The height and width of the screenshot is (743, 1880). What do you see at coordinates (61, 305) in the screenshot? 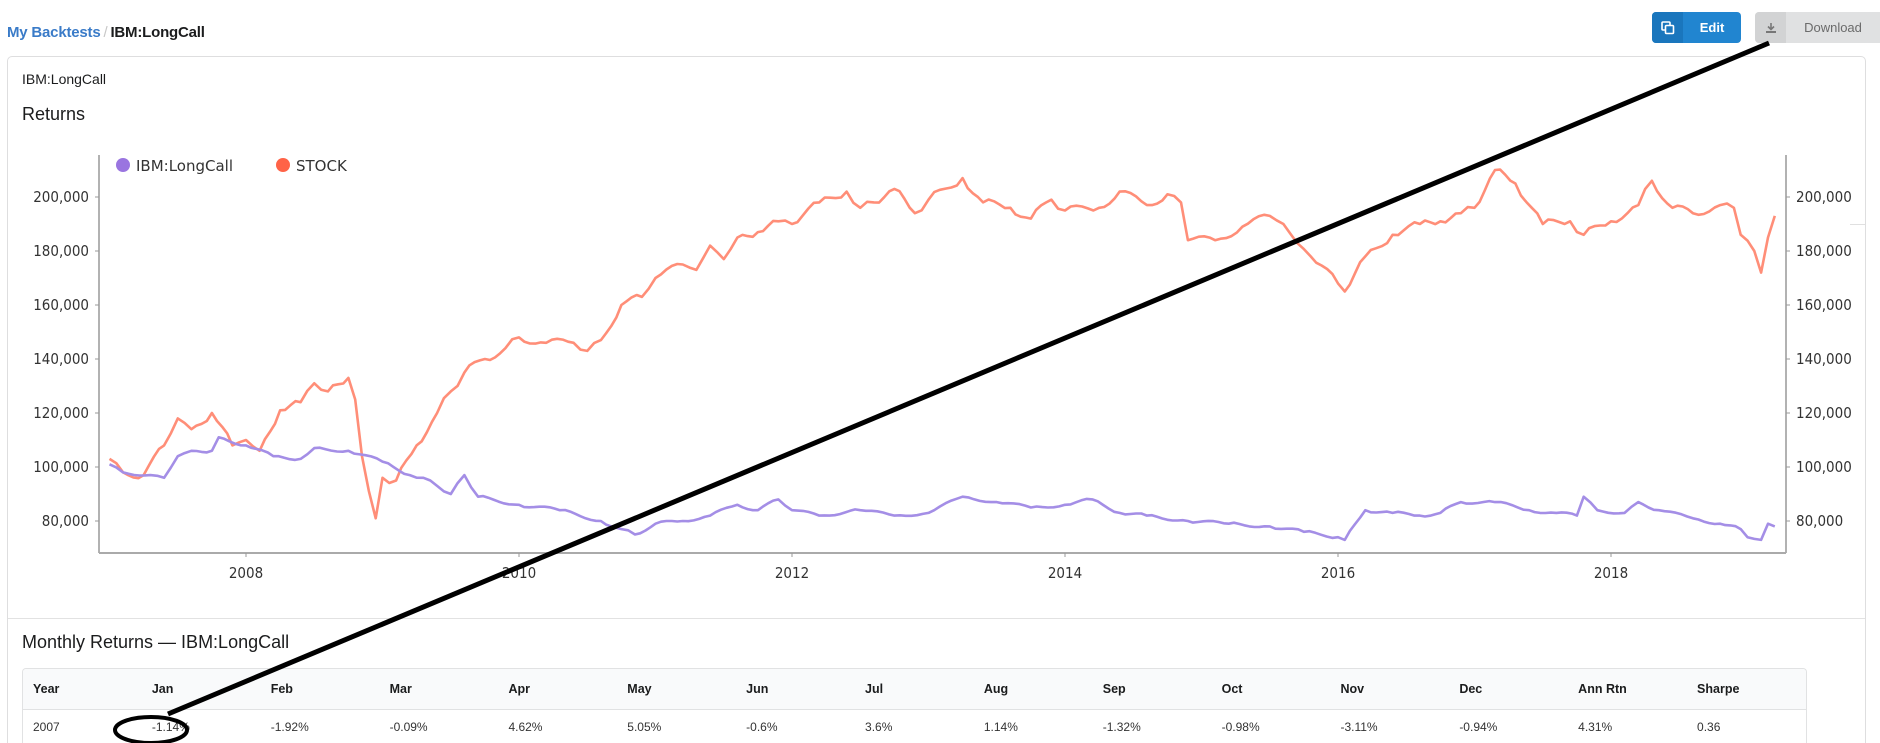
I see `y-tick-label-left: 160,000` at bounding box center [61, 305].